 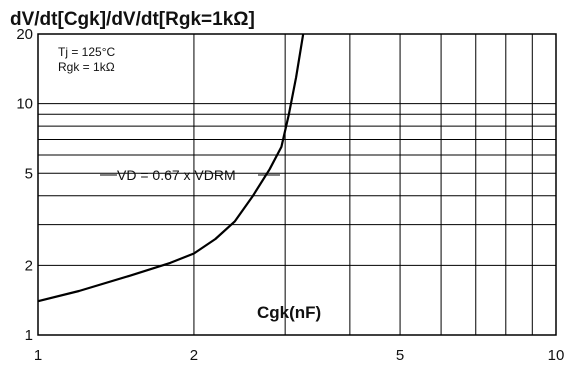 What do you see at coordinates (400, 355) in the screenshot?
I see `x-tick-label: 5` at bounding box center [400, 355].